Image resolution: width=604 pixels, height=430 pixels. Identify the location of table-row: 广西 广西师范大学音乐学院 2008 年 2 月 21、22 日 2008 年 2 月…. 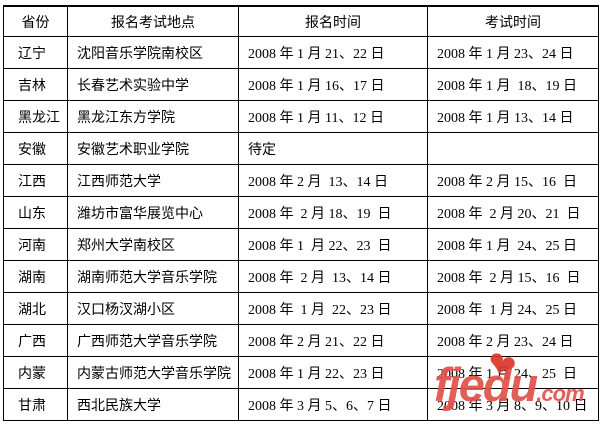
(301, 340).